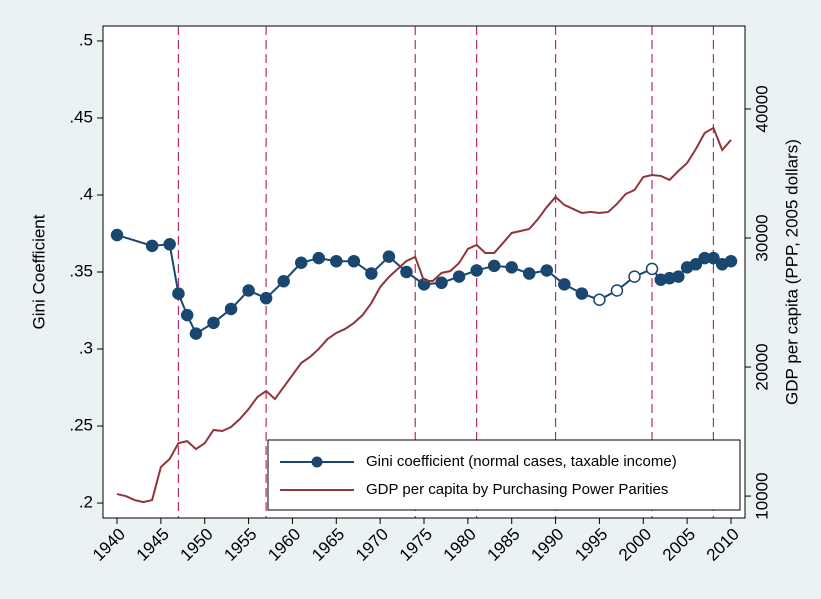  I want to click on y2-tick-label: 30000, so click(761, 237).